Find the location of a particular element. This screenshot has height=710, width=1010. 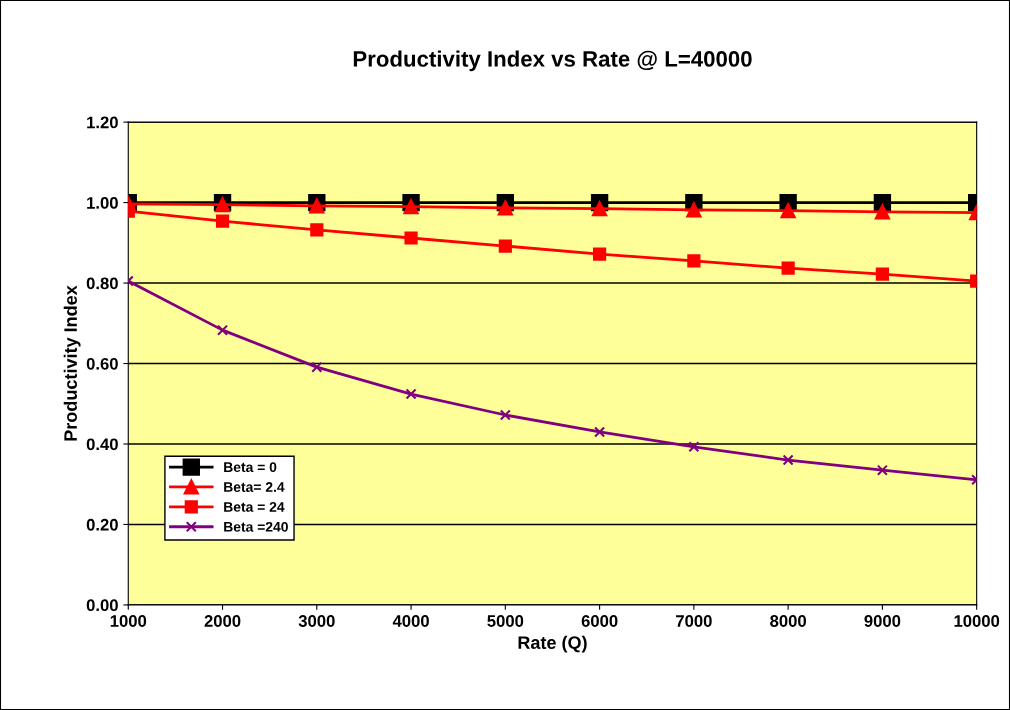

x-tick-label: 1000 is located at coordinates (128, 621).